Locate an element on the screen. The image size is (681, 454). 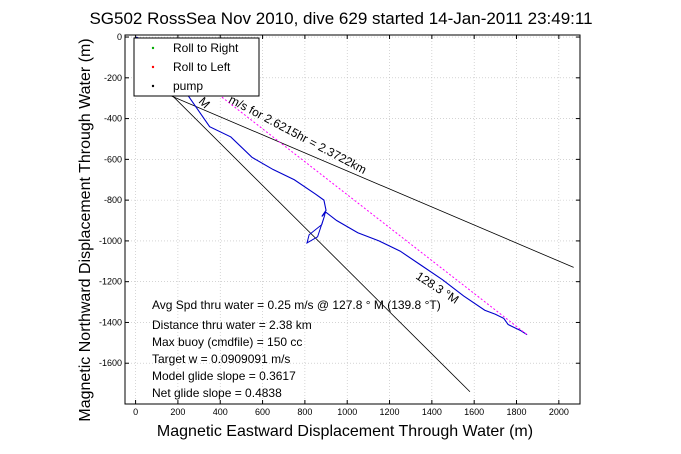
legend-marker-roll-right is located at coordinates (153, 48).